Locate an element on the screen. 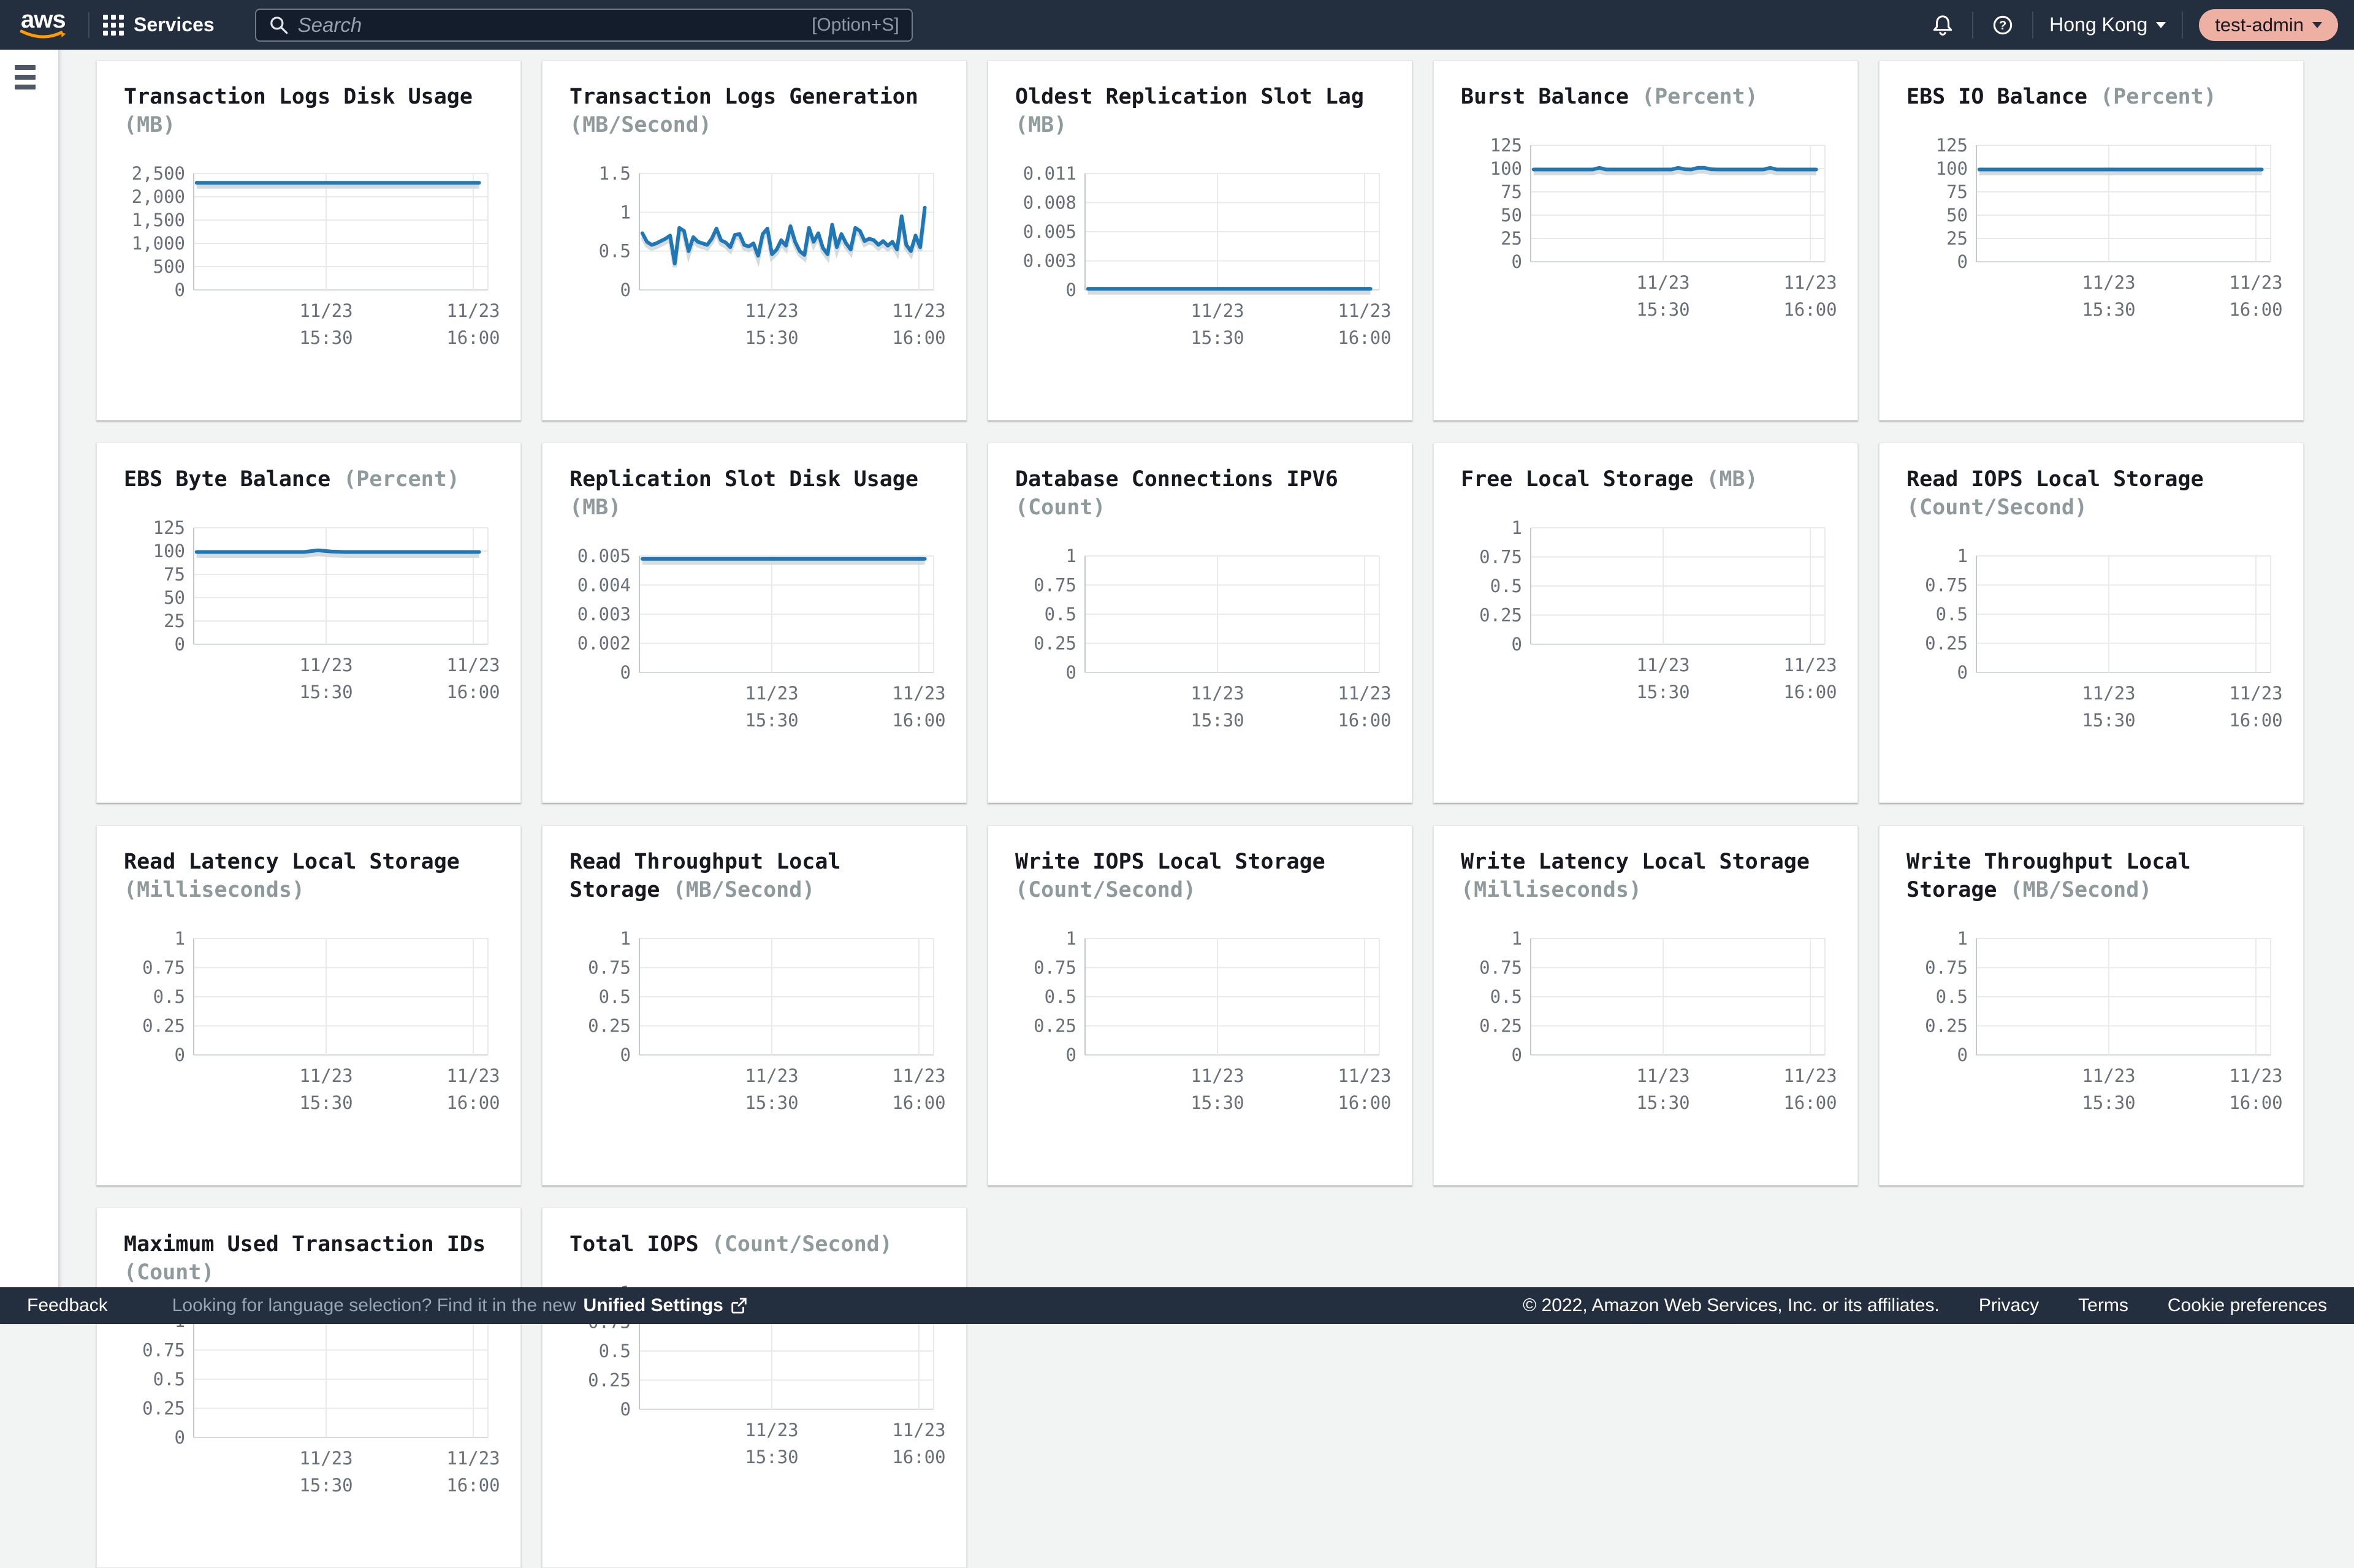  metric-unit: (MB) is located at coordinates (149, 125).